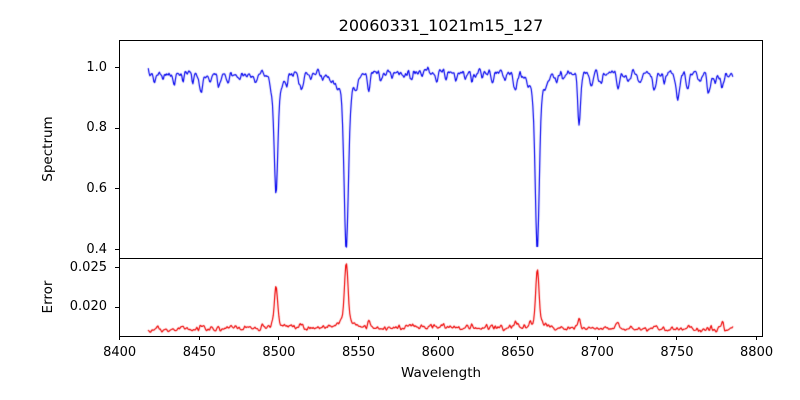  I want to click on y-tick-label: 0.8, so click(96, 128).